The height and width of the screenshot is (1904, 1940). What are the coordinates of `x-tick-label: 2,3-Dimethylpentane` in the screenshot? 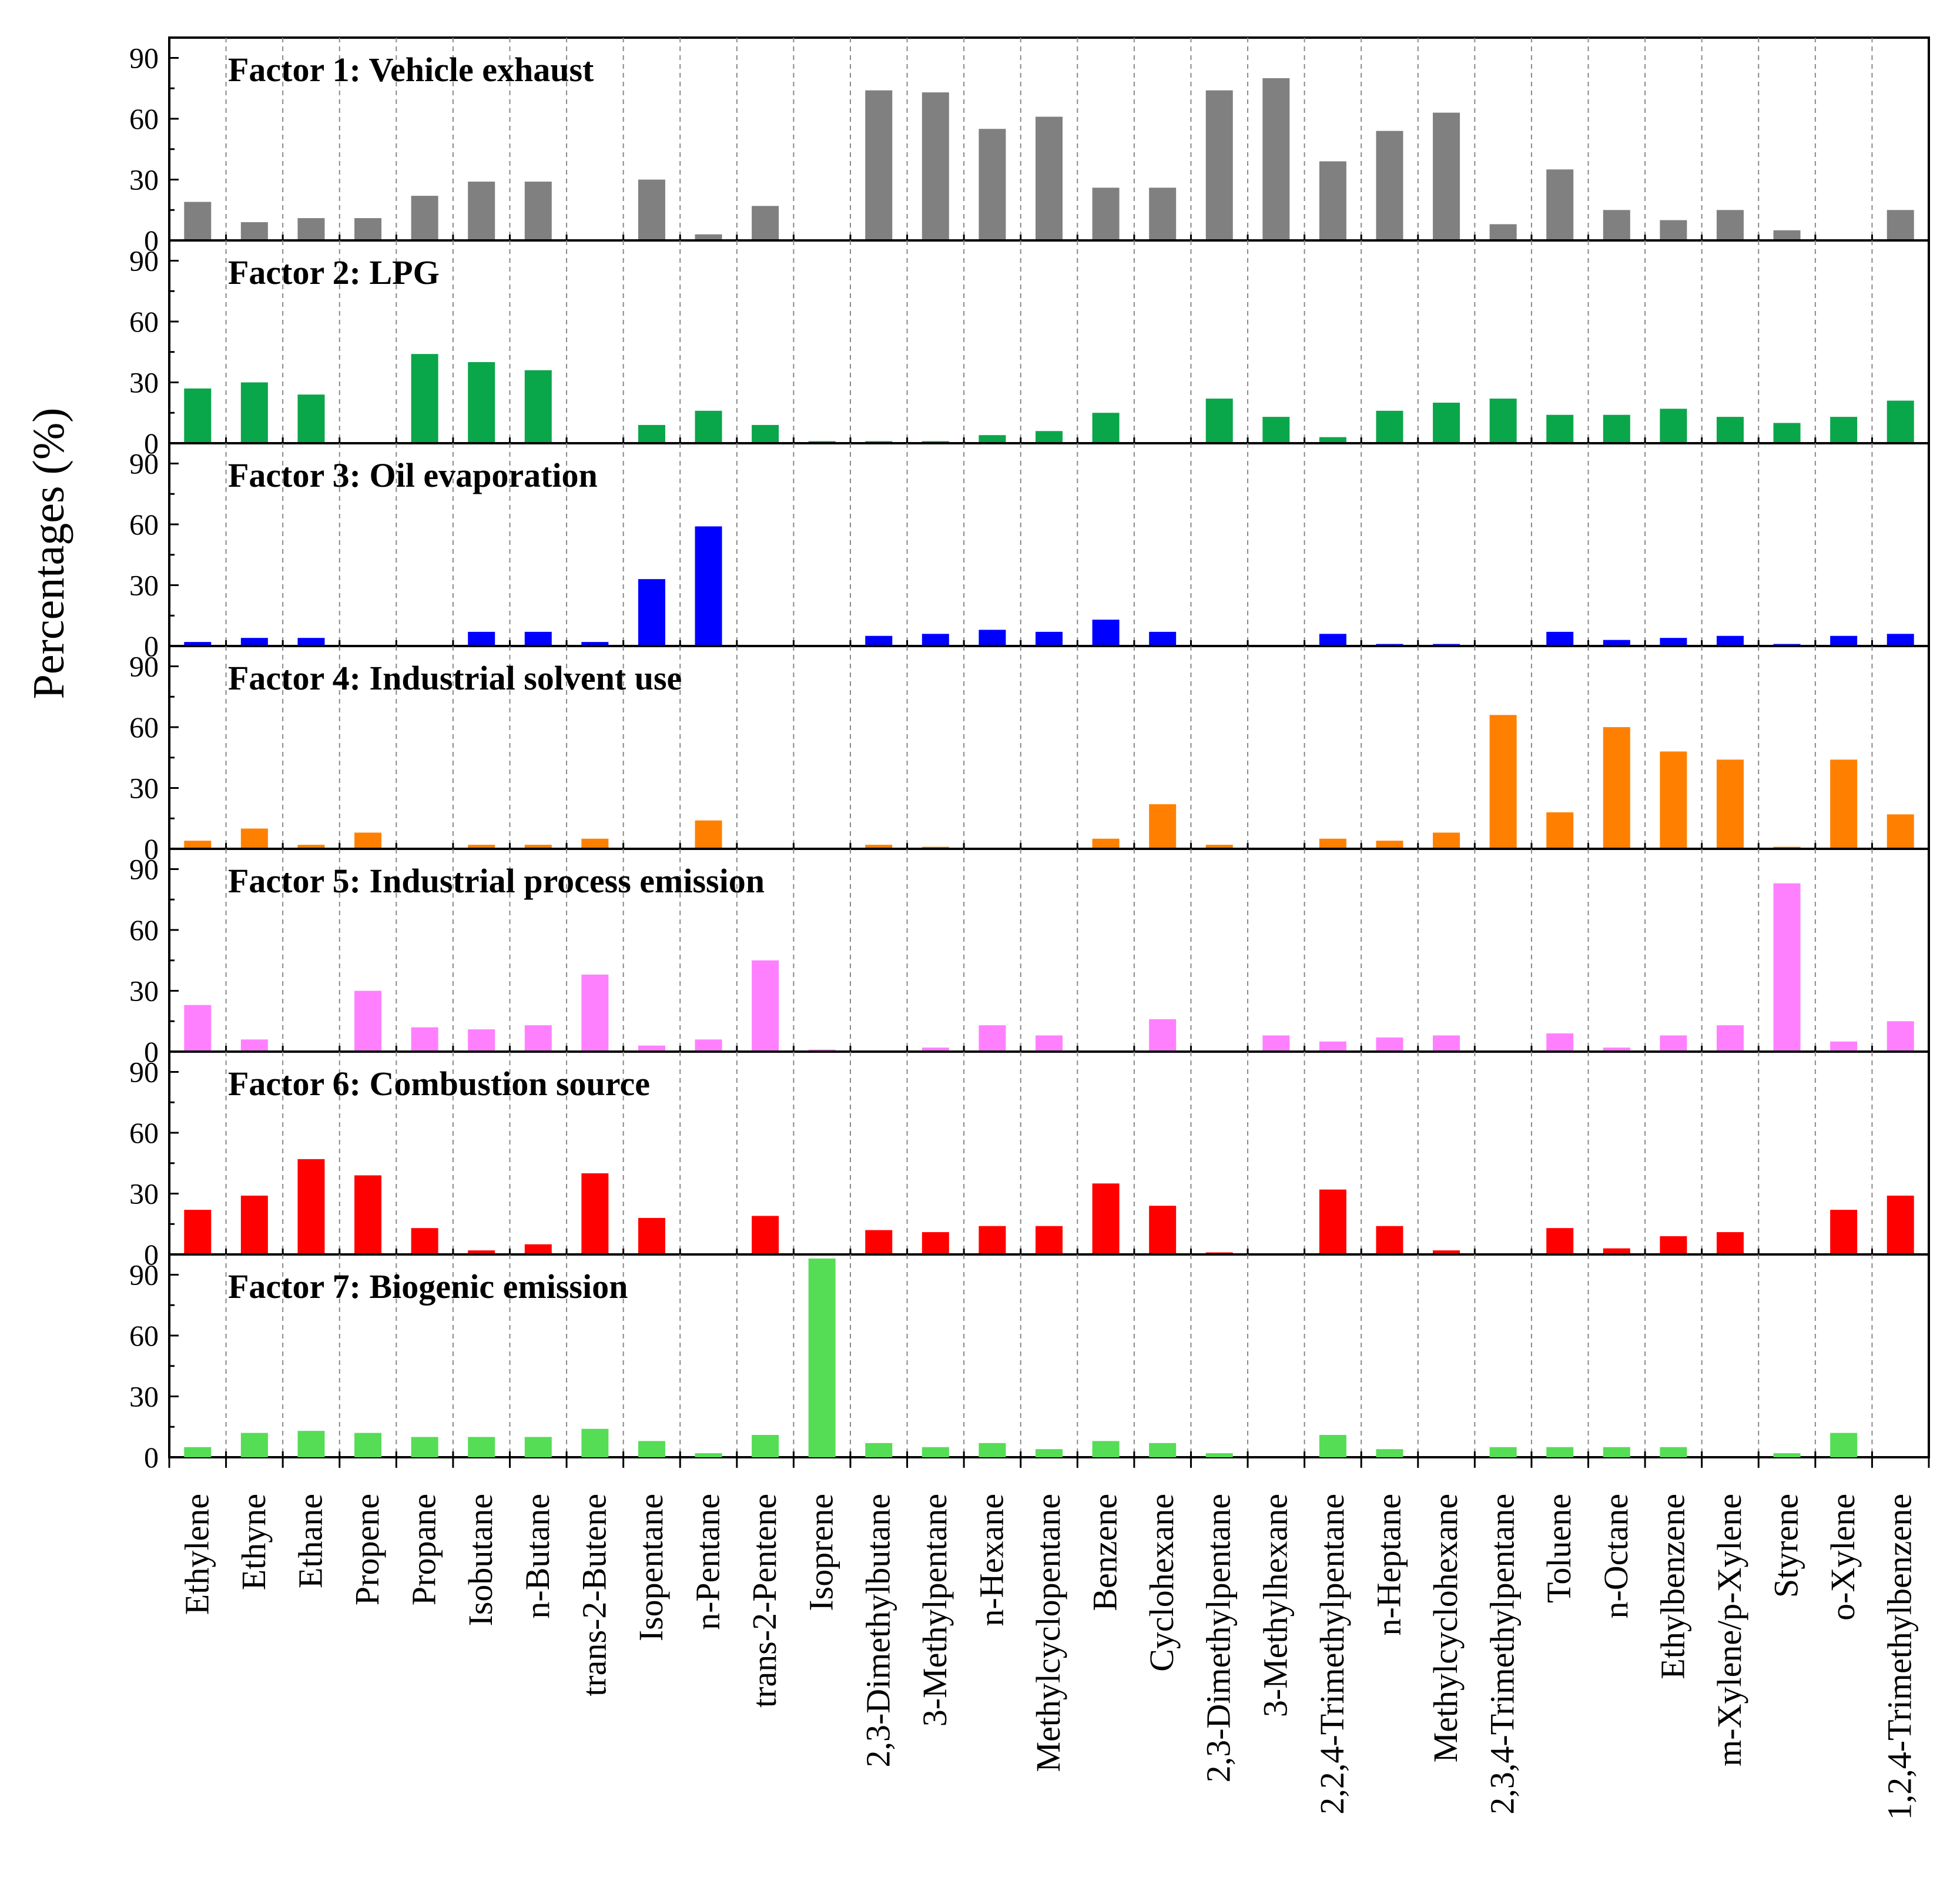 It's located at (1218, 1638).